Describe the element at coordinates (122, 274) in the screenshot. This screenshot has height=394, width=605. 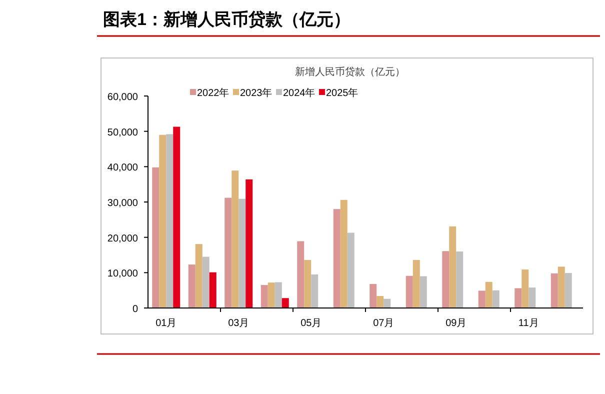
I see `y-tick-label: 10,000` at that location.